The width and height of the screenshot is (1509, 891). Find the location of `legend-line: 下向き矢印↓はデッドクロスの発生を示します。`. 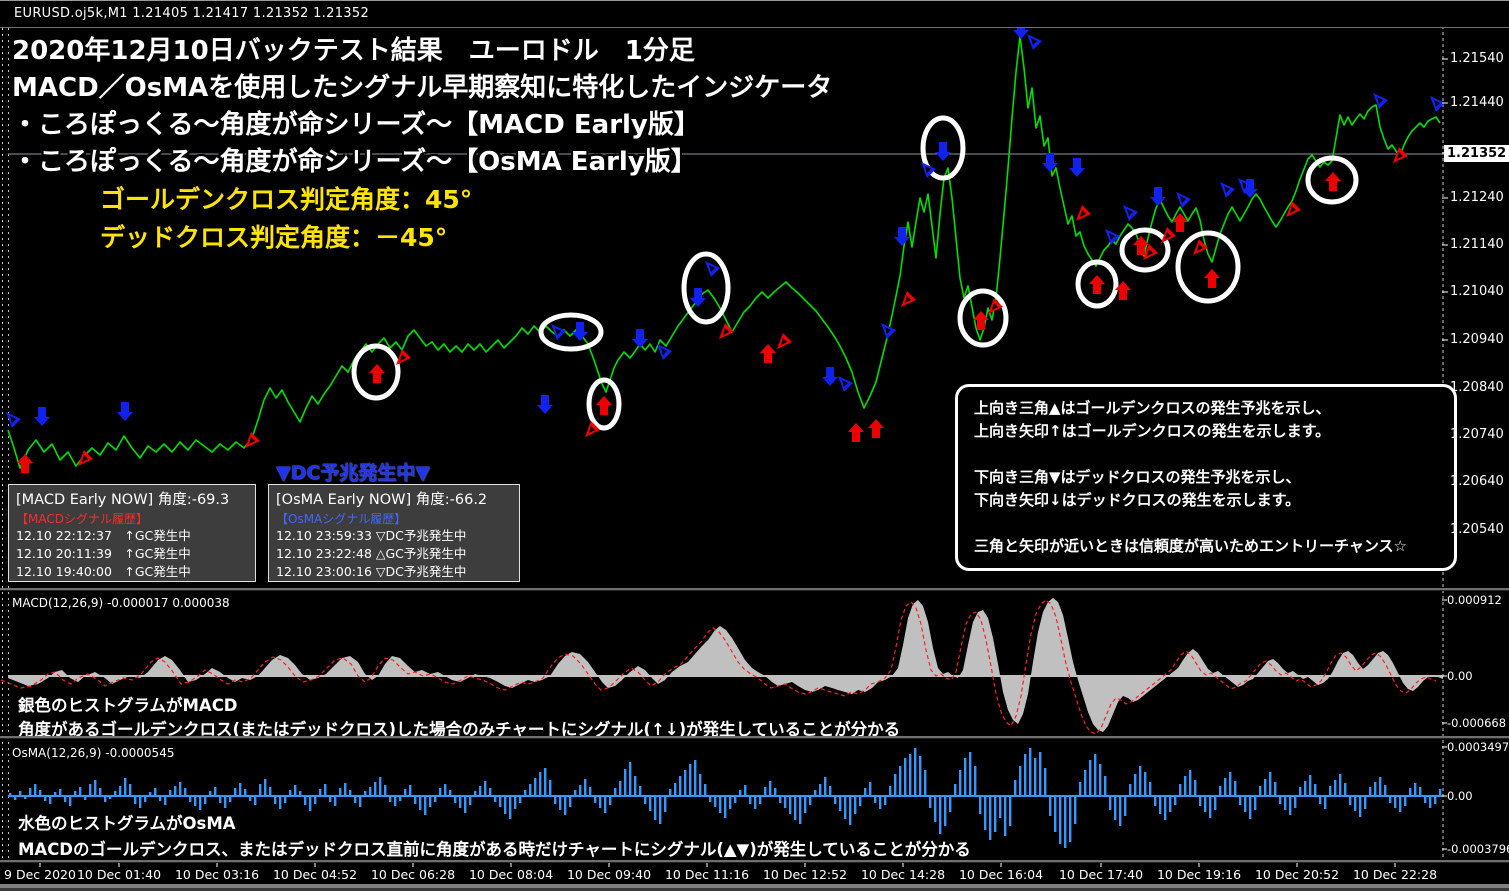

legend-line: 下向き矢印↓はデッドクロスの発生を示します。 is located at coordinates (1137, 500).